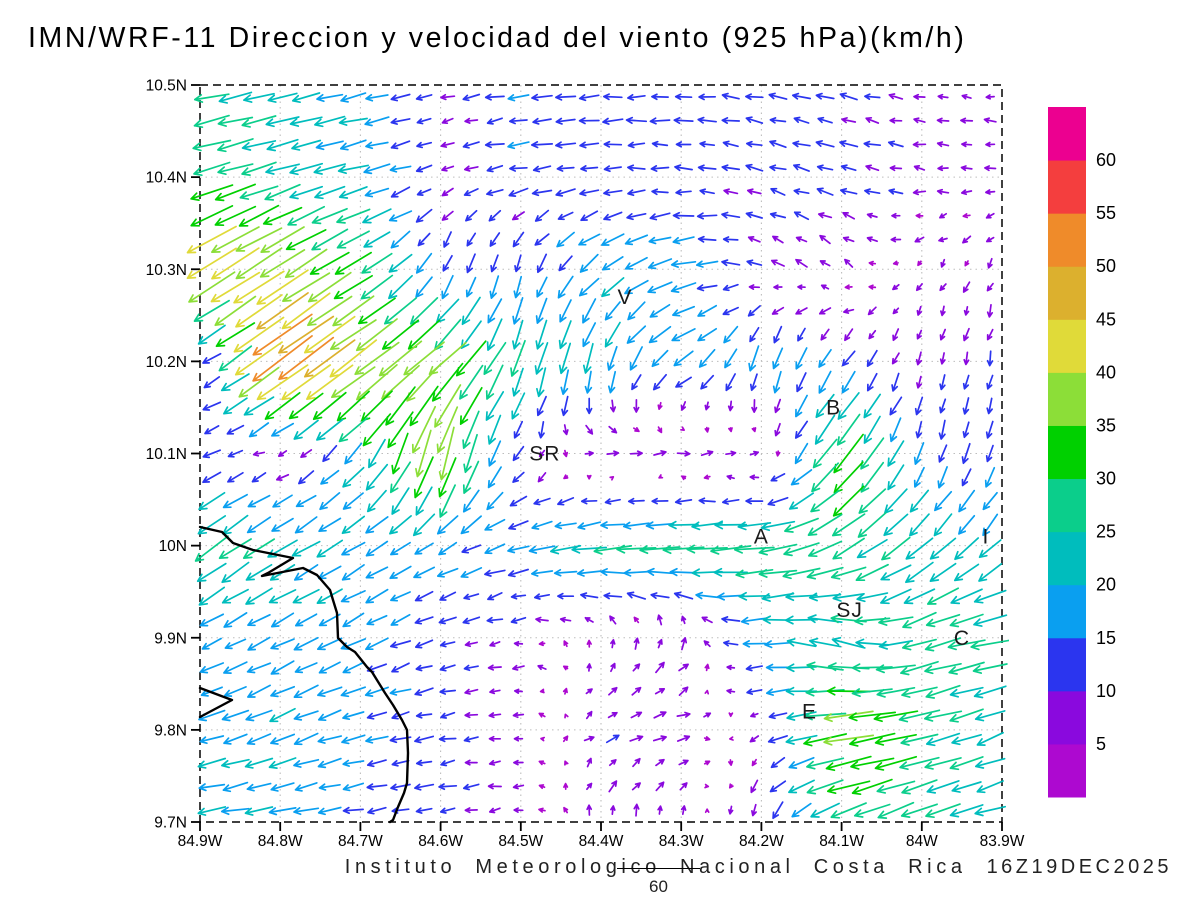 Image resolution: width=1200 pixels, height=900 pixels. I want to click on lon-tick-label: 84.7W, so click(360, 841).